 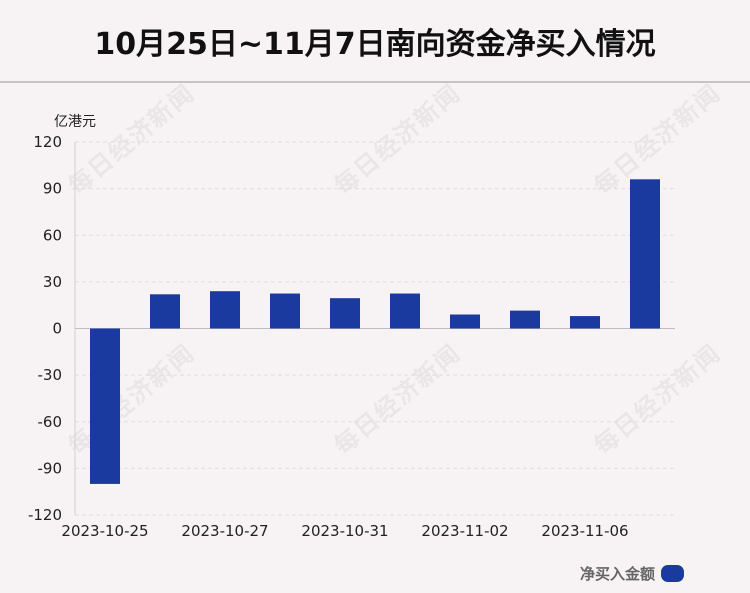 I want to click on legend: 净买入金额, so click(x=632, y=573).